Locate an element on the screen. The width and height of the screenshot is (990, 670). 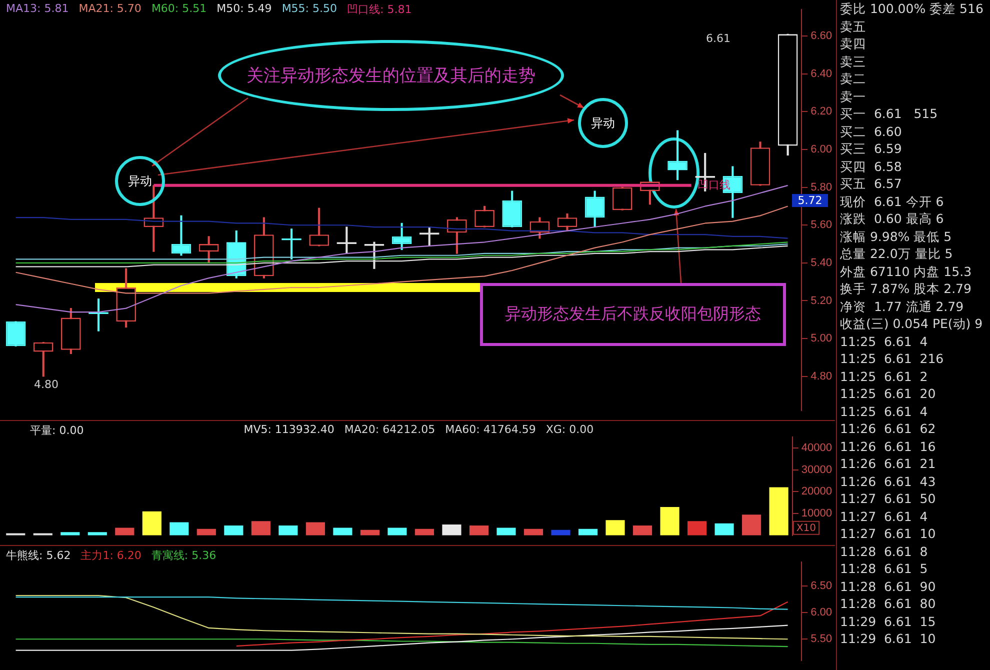
text: MA13: 5.81 is located at coordinates (37, 9).